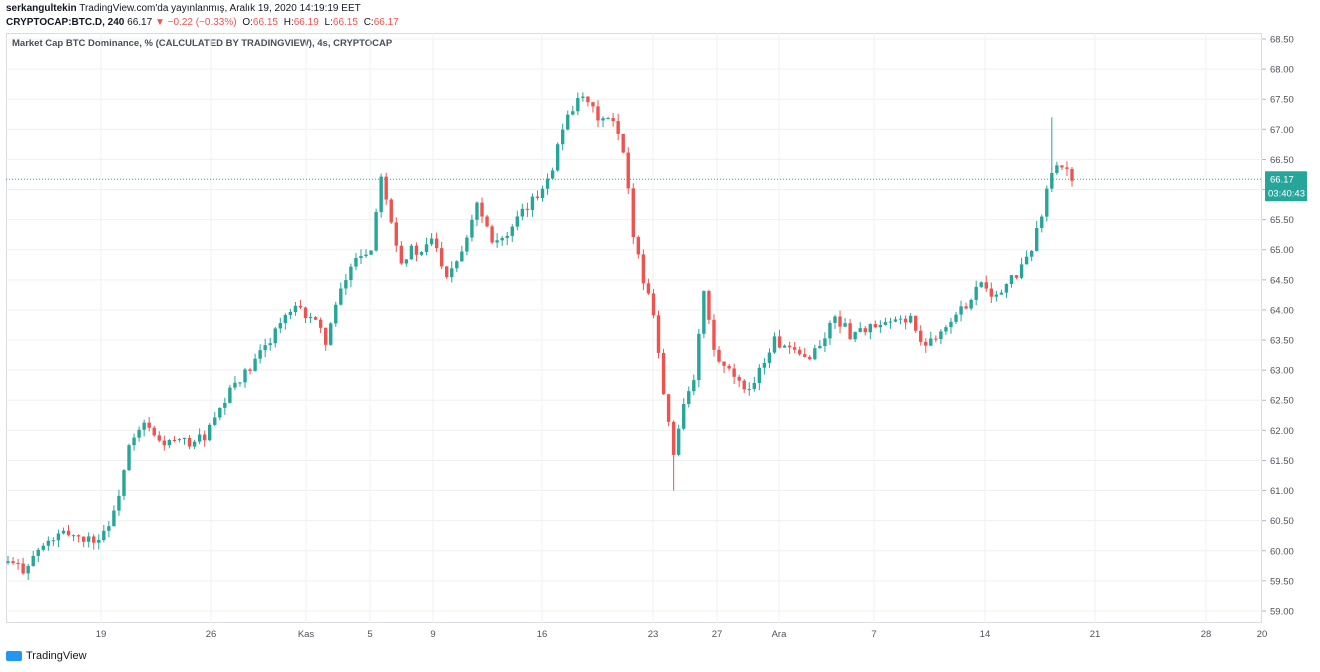 This screenshot has height=672, width=1320. I want to click on change-down-icon: ▼, so click(159, 22).